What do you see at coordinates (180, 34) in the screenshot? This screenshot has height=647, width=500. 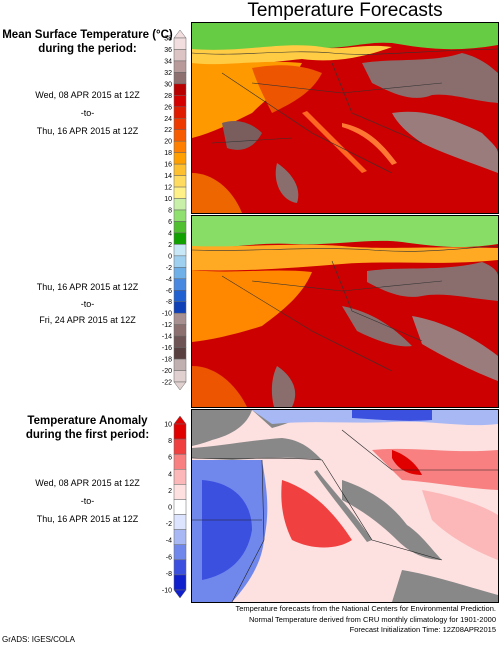 I see `temperature-colorbar-top-arrow` at bounding box center [180, 34].